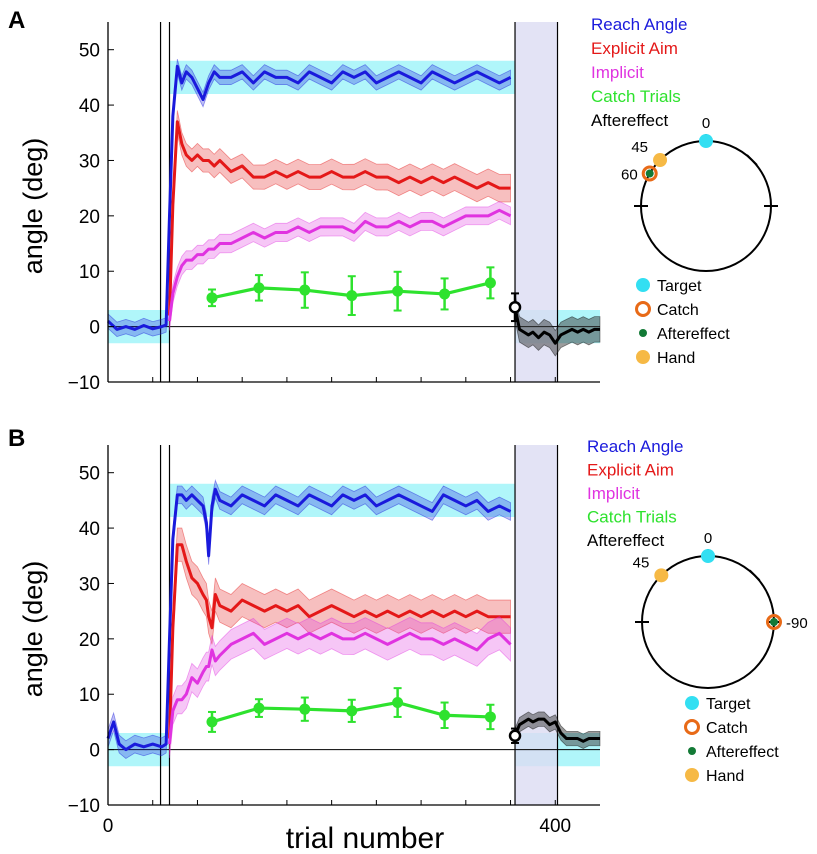 This screenshot has height=854, width=817. What do you see at coordinates (16, 438) in the screenshot?
I see `panel-label: B` at bounding box center [16, 438].